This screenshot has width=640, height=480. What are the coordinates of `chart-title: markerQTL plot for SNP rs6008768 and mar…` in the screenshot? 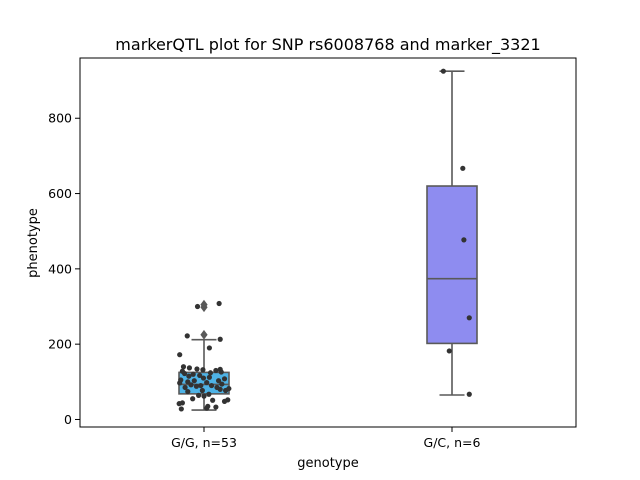 It's located at (327, 45).